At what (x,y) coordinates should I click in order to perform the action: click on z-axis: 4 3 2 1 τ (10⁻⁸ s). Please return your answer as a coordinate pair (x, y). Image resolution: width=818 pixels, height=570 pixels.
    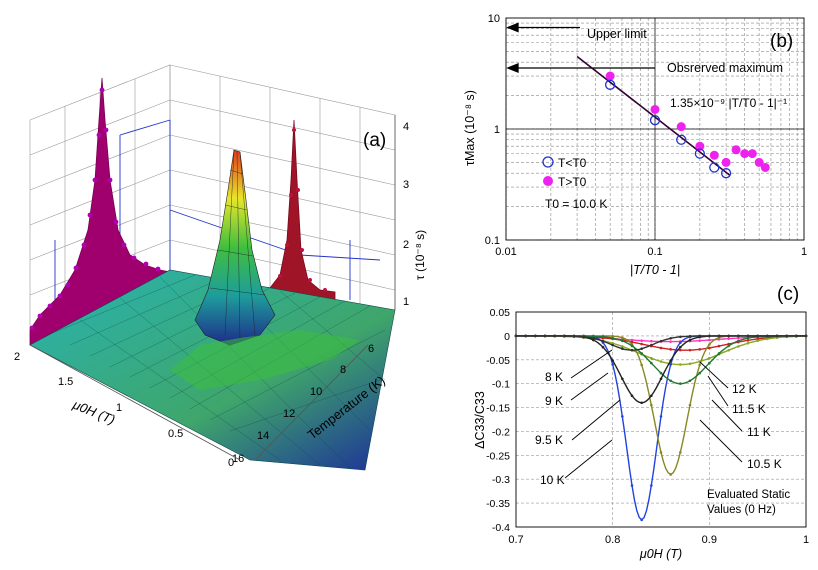
    Looking at the image, I should click on (410, 212).